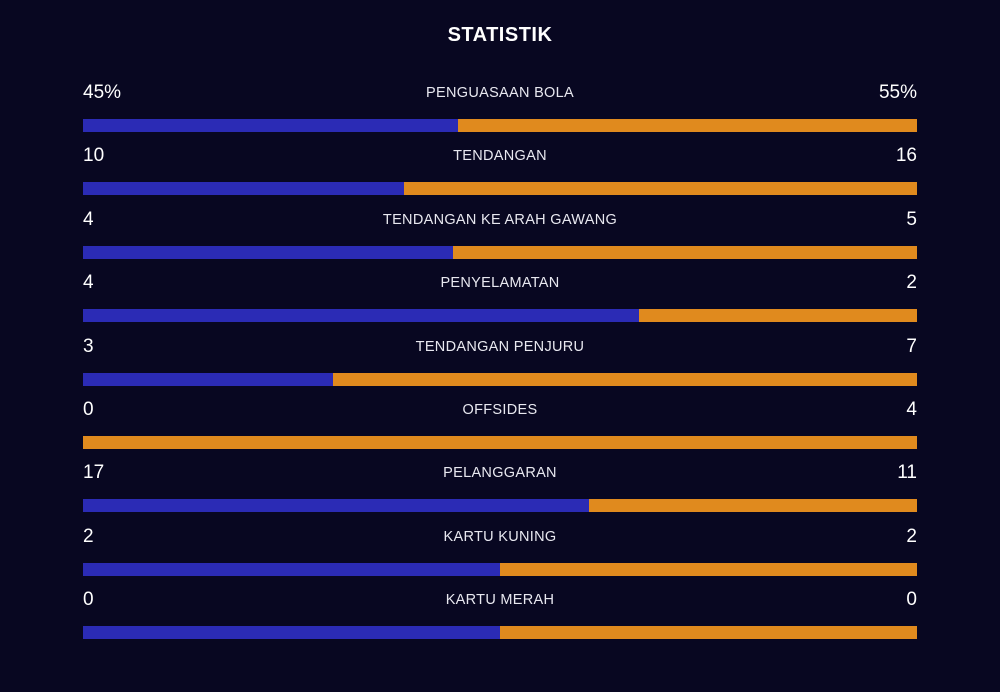 Image resolution: width=1000 pixels, height=692 pixels. What do you see at coordinates (500, 473) in the screenshot?
I see `stat-label: PELANGGARAN` at bounding box center [500, 473].